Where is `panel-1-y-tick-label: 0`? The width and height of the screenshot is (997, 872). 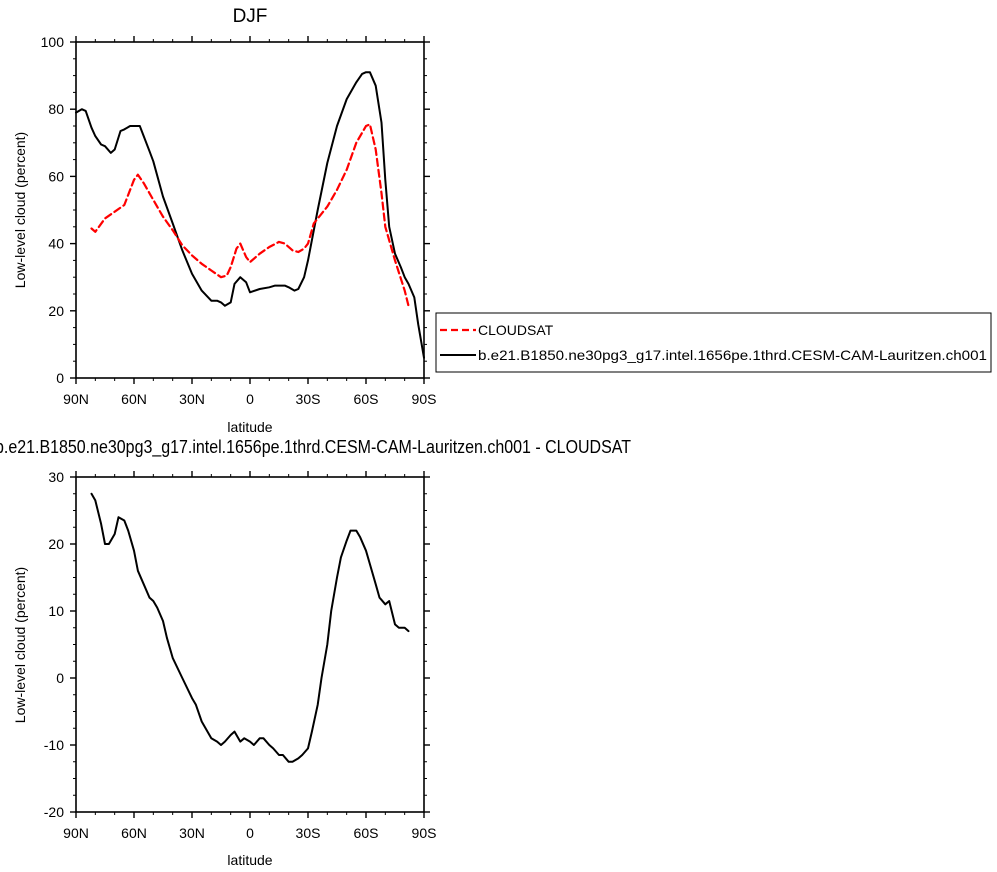 panel-1-y-tick-label: 0 is located at coordinates (60, 378).